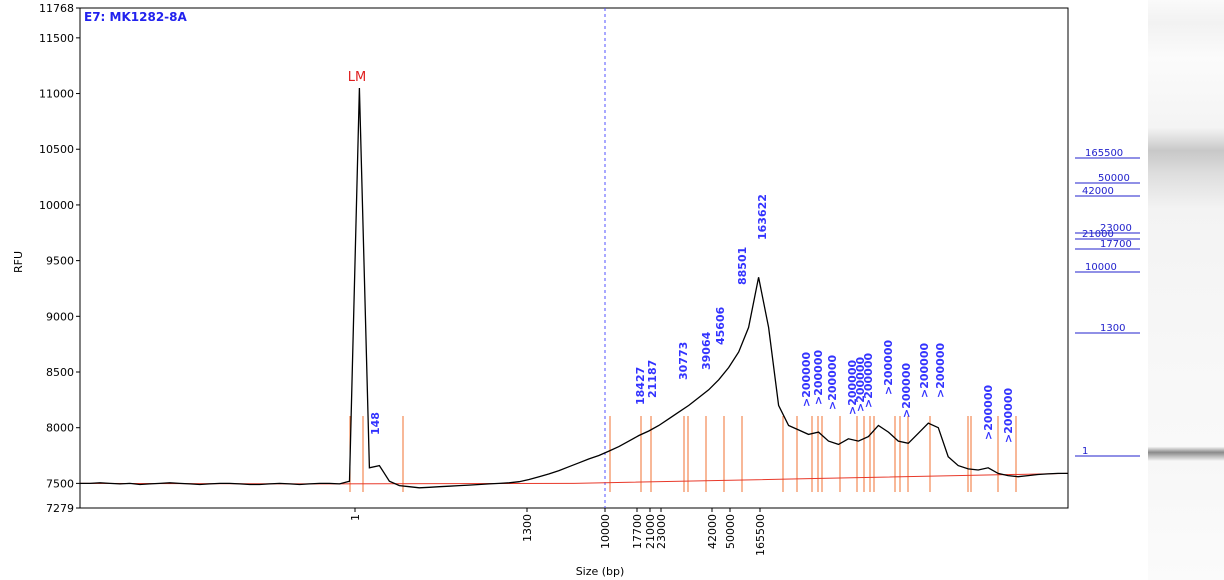  What do you see at coordinates (742, 266) in the screenshot?
I see `peak-label: 88501` at bounding box center [742, 266].